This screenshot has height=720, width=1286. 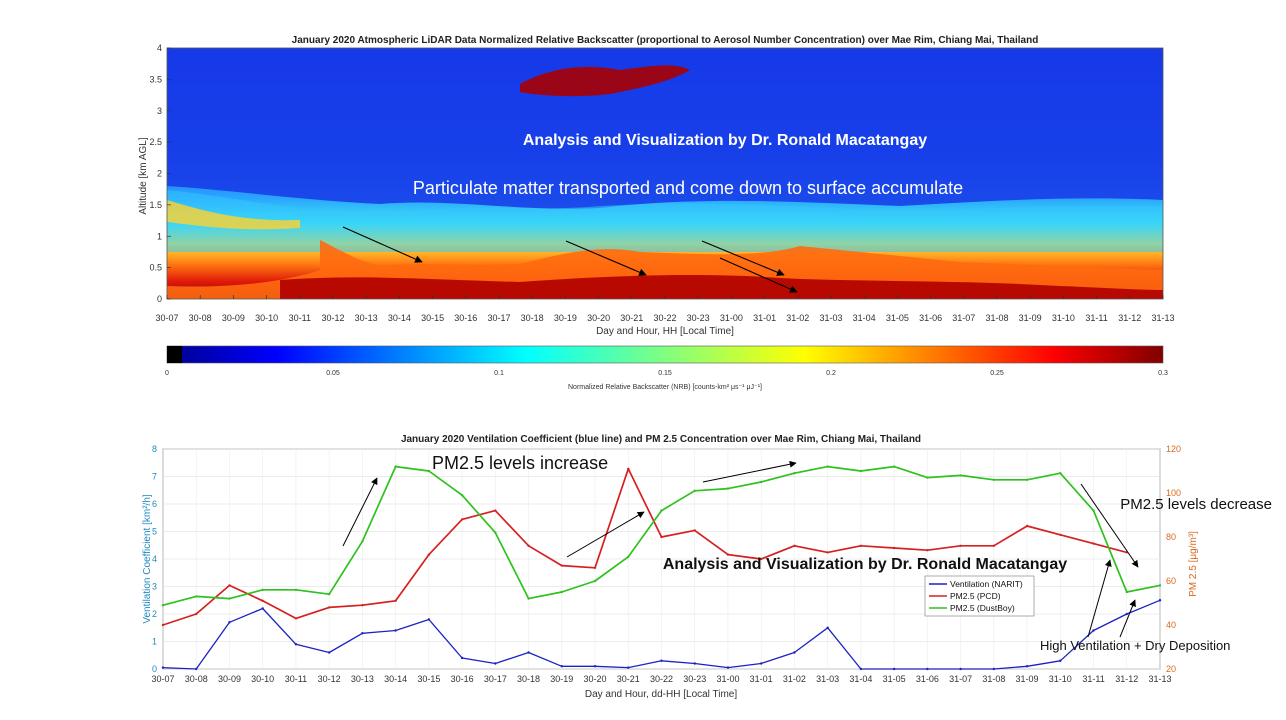 I want to click on lidar-xtick-label: 31-02, so click(x=797, y=318).